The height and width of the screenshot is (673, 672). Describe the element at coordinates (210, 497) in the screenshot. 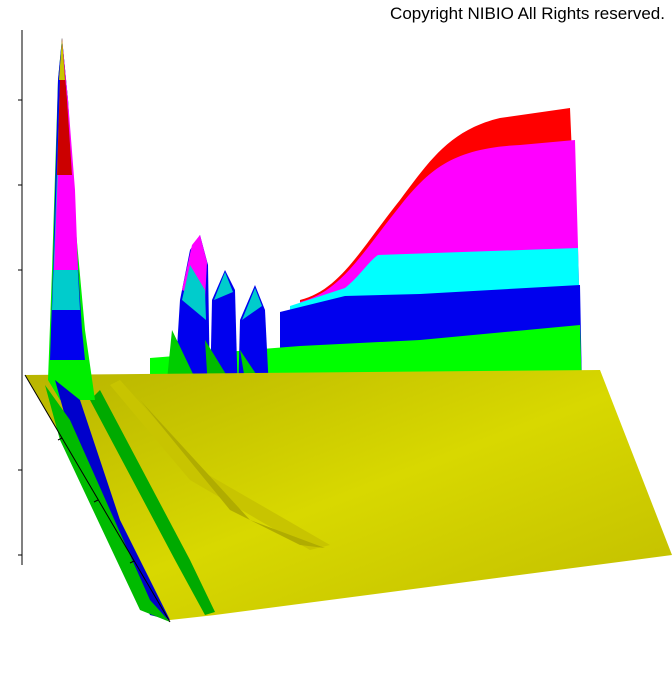

I see `floor-ridges` at that location.